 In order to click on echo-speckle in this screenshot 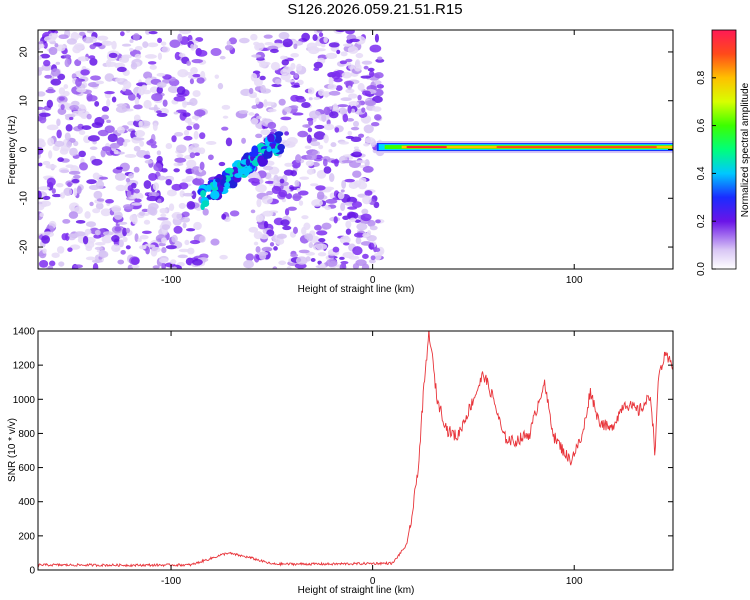, I will do `click(278, 139)`.